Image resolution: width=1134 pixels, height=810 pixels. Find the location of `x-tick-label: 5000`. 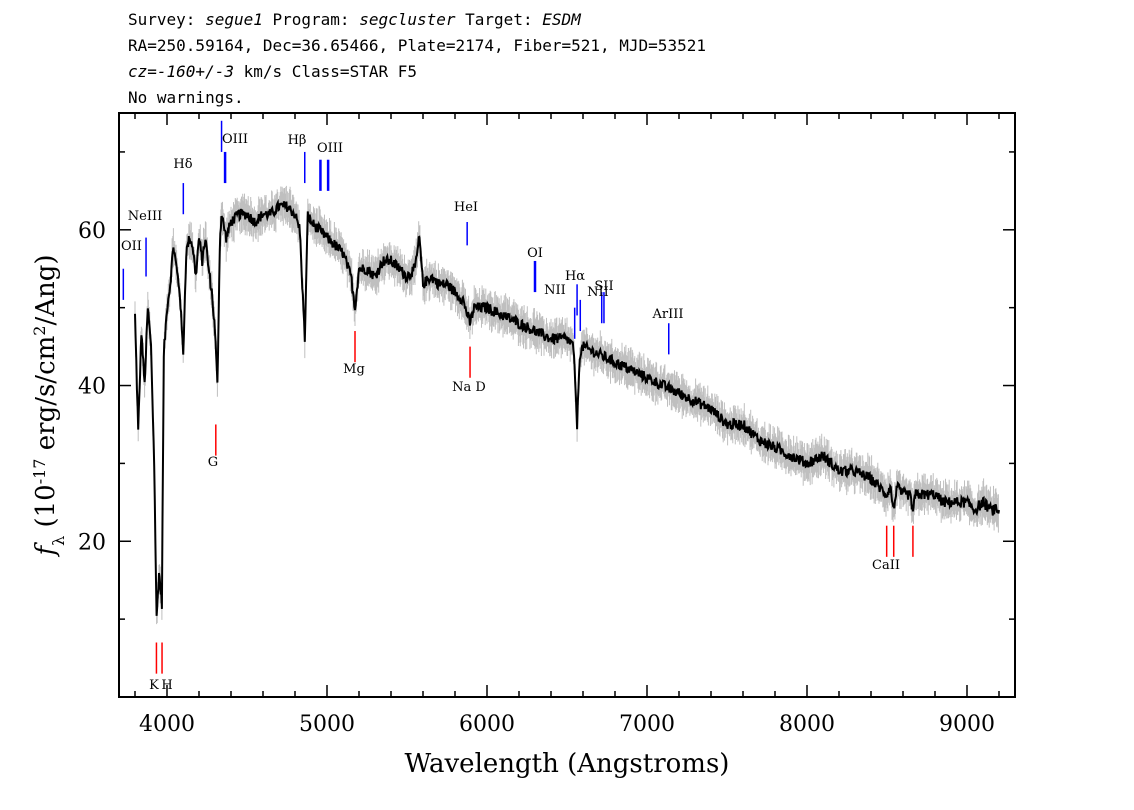

x-tick-label: 5000 is located at coordinates (327, 724).